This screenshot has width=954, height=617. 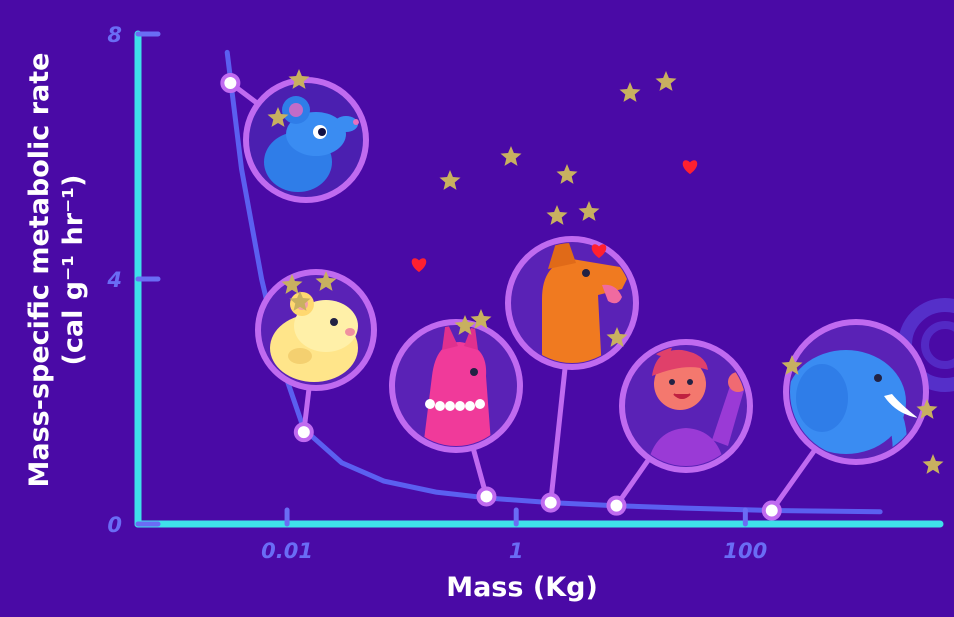 What do you see at coordinates (745, 551) in the screenshot?
I see `x-tick-label-100: 100` at bounding box center [745, 551].